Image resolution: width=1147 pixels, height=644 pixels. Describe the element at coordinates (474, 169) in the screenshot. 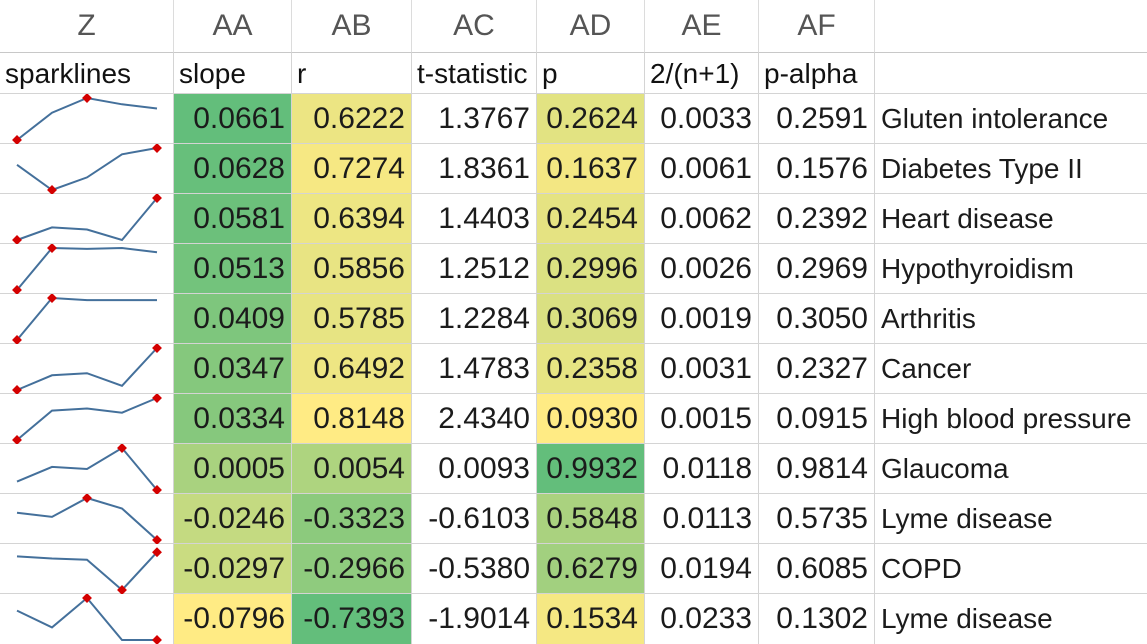

I see `t-statistic-cell: 1.8361` at that location.